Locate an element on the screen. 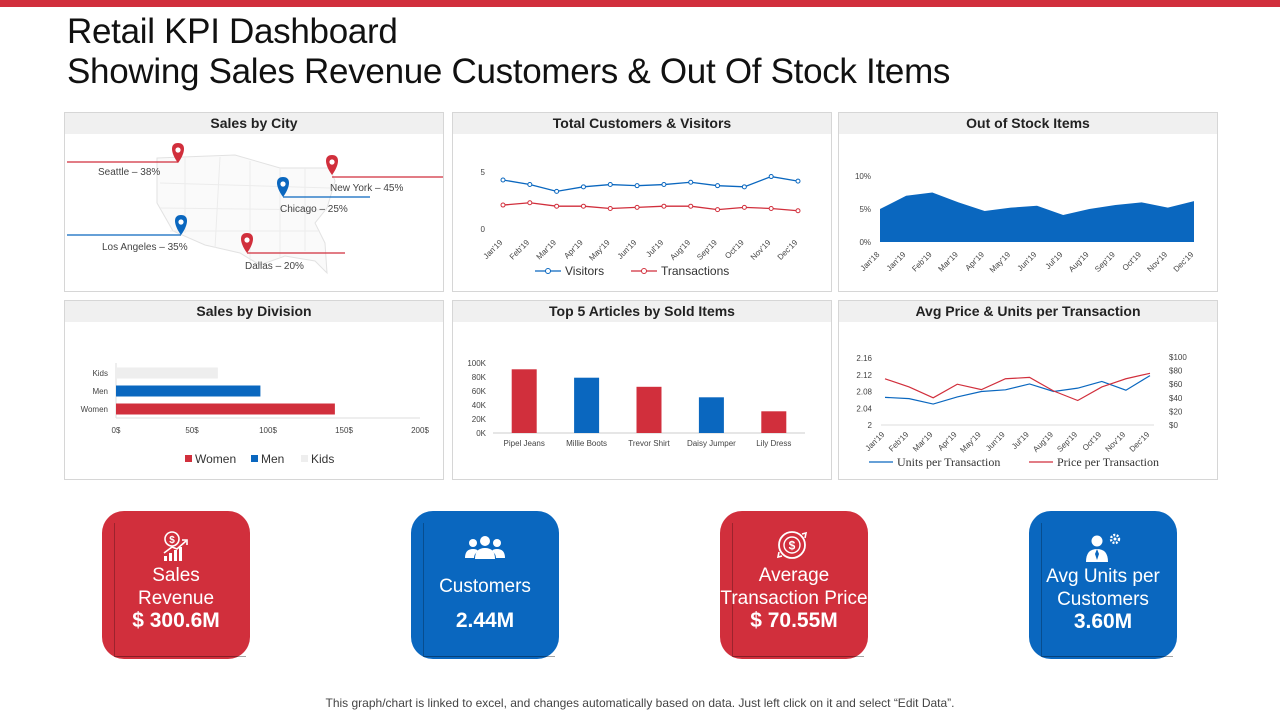 Image resolution: width=1280 pixels, height=720 pixels. dollar-cycle-icon: $ is located at coordinates (792, 545).